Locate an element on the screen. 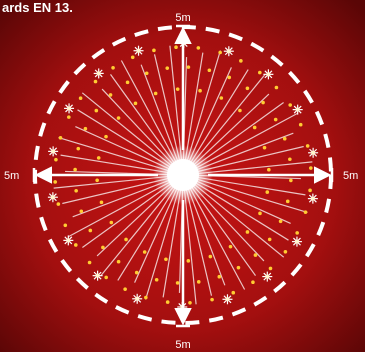 The image size is (365, 352). distance-label-left: 5m is located at coordinates (11, 176).